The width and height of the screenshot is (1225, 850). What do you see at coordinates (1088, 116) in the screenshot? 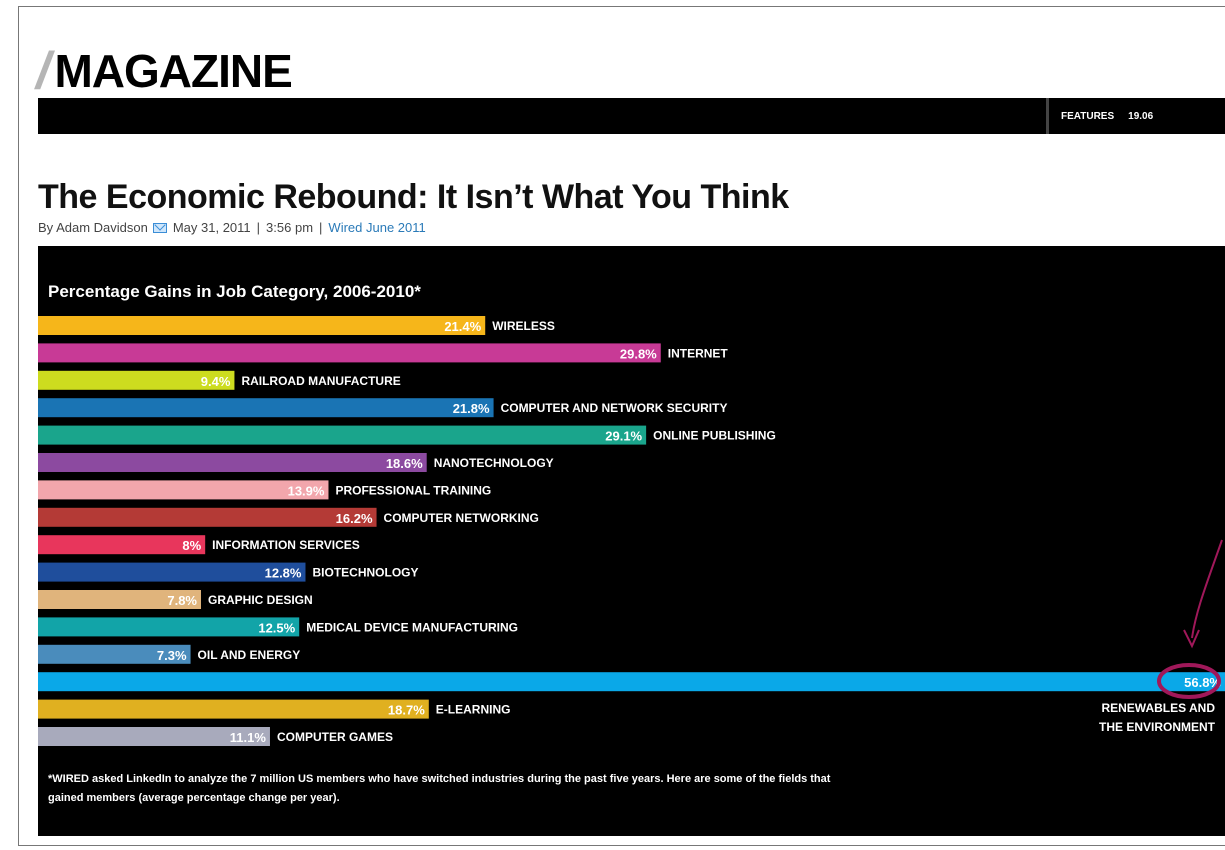
I see `section-label: FEATURES` at bounding box center [1088, 116].